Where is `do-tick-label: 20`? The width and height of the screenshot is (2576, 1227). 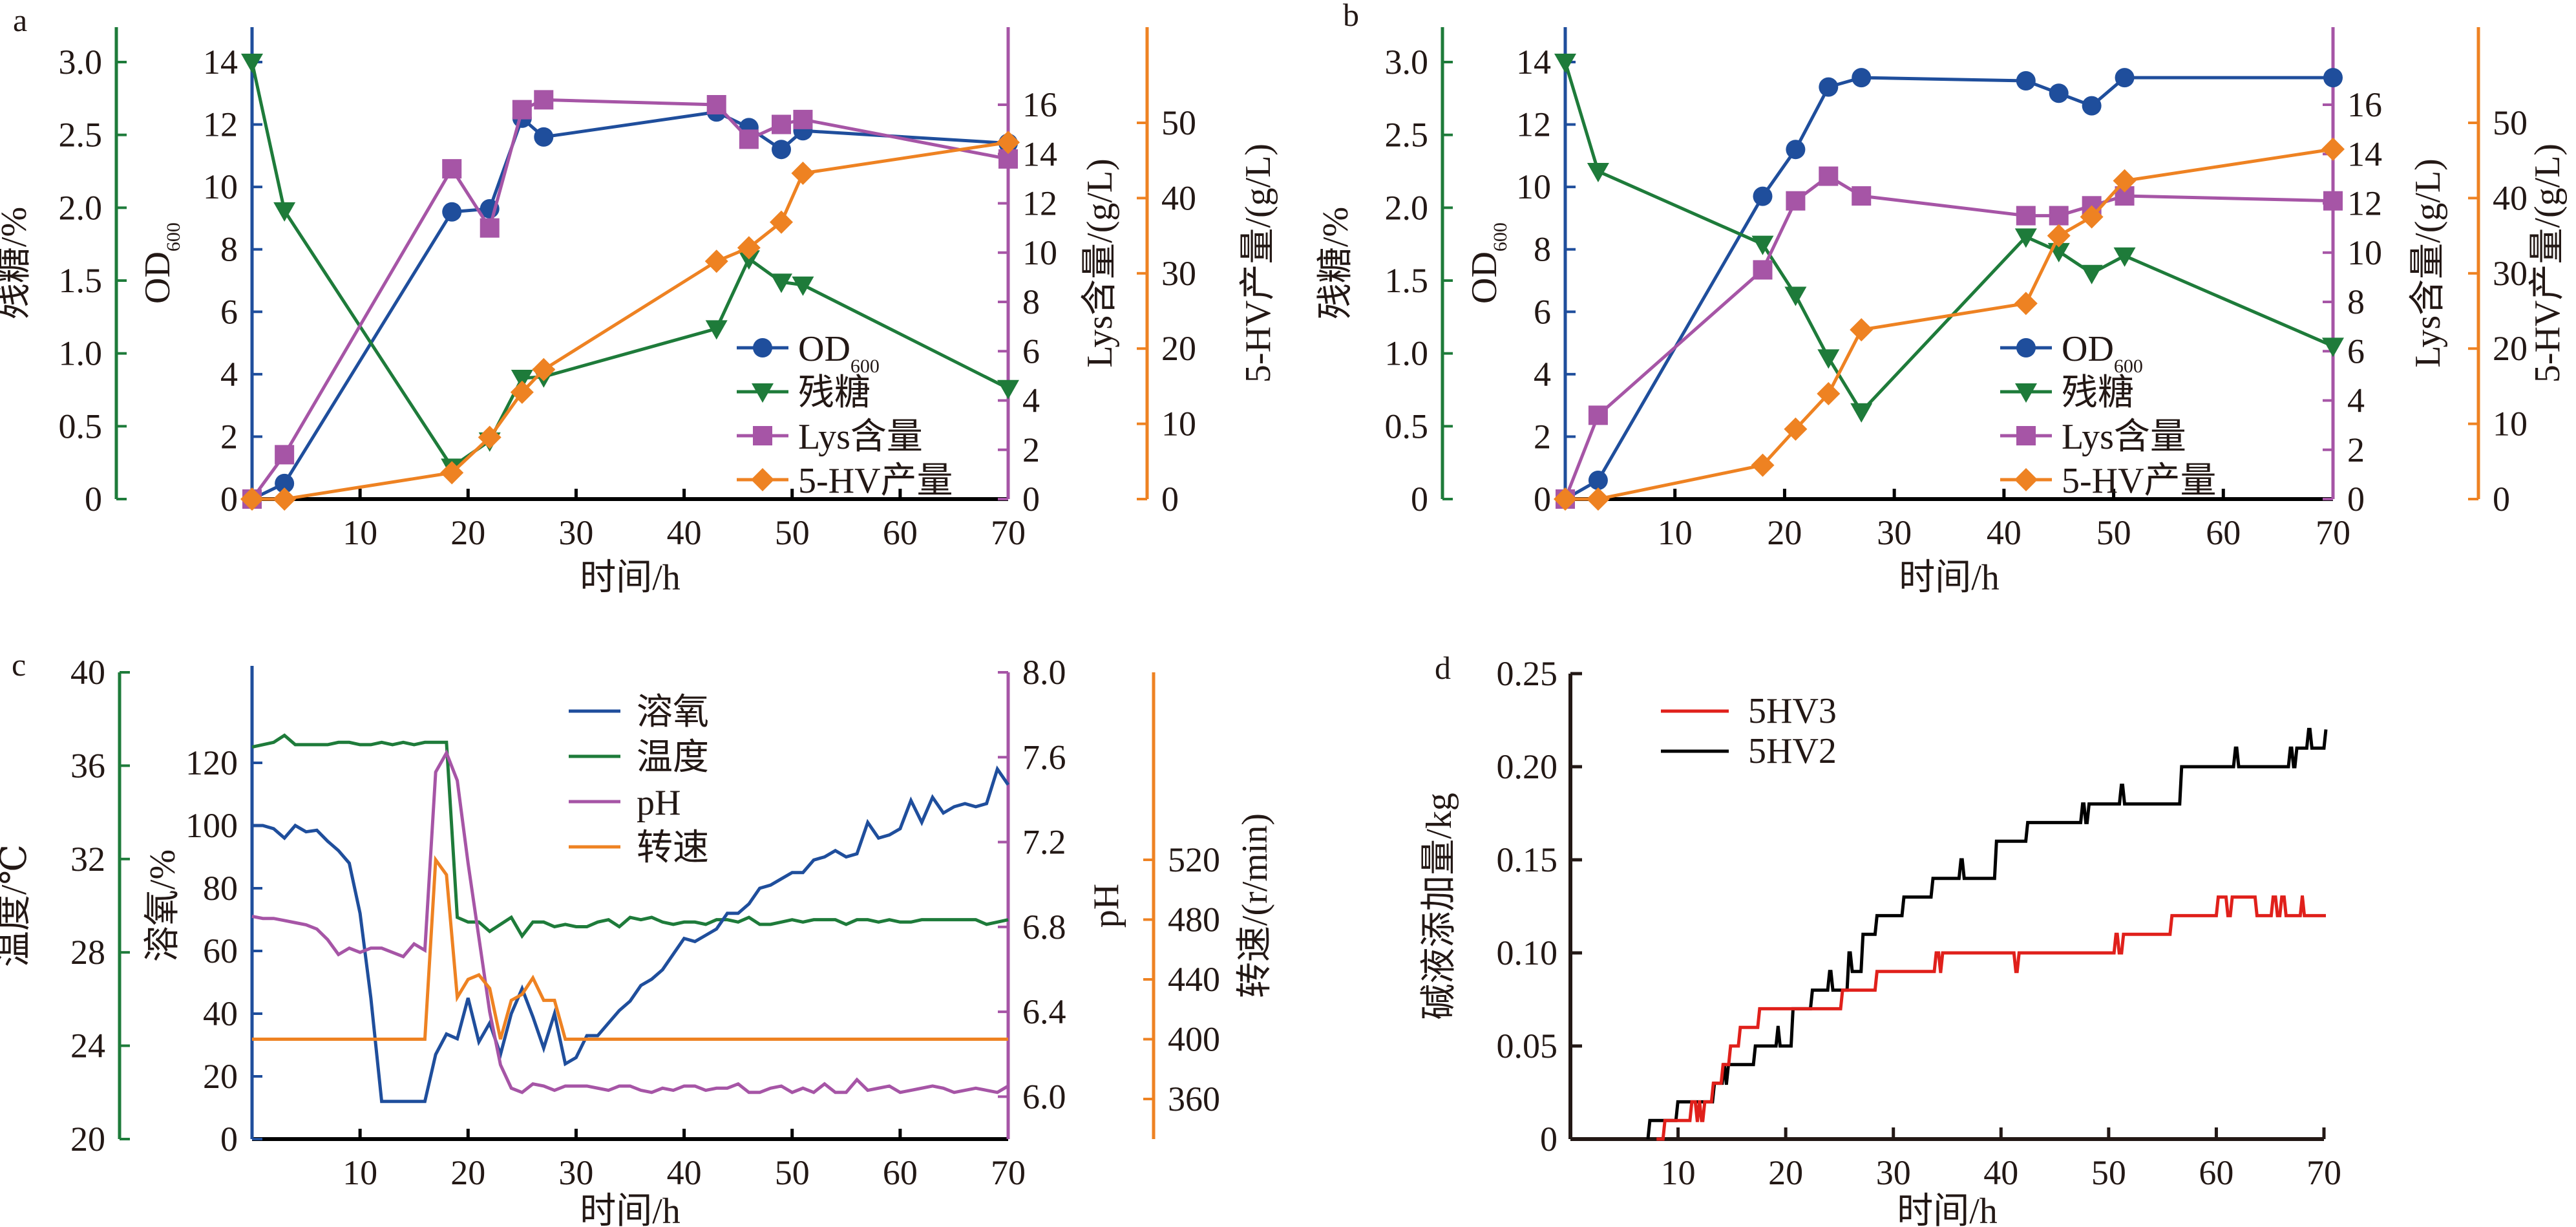
do-tick-label: 20 is located at coordinates (220, 1076).